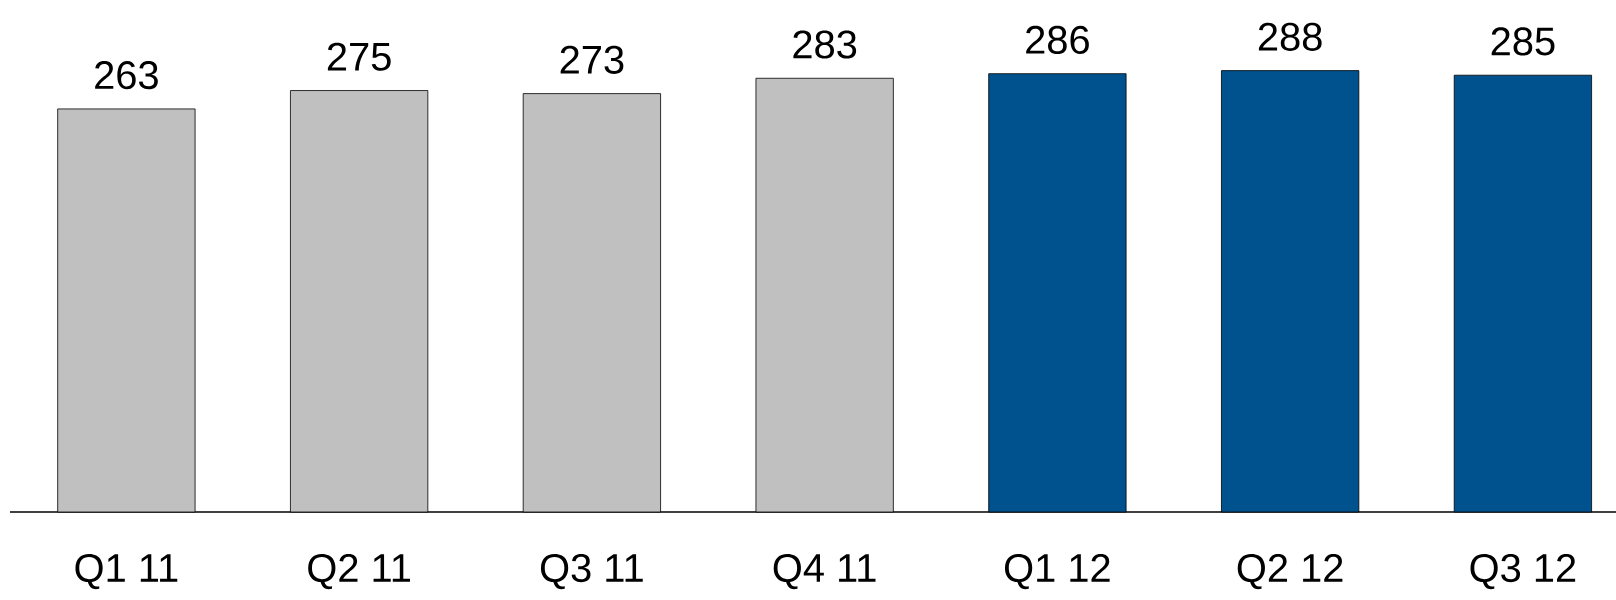  Describe the element at coordinates (825, 44) in the screenshot. I see `data-label: 283` at that location.